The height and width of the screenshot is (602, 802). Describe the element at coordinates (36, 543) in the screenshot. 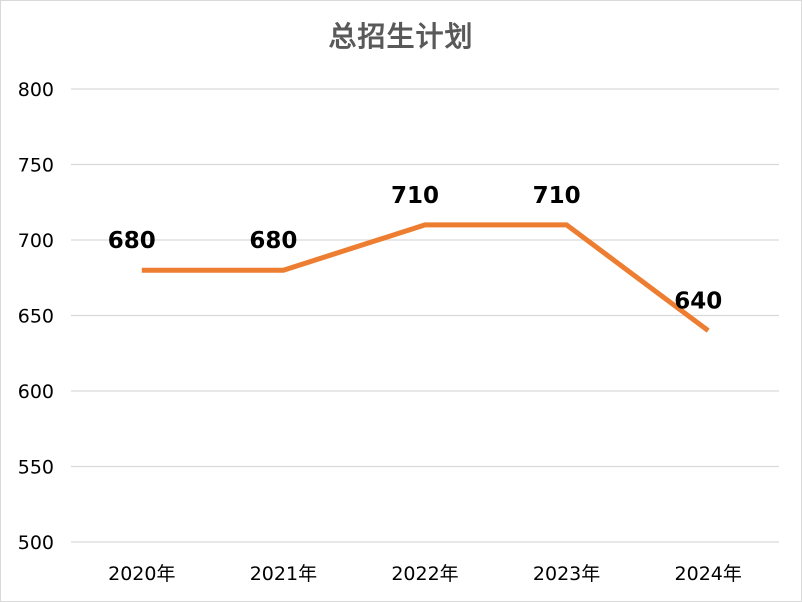

I see `y-tick-label: 500` at that location.